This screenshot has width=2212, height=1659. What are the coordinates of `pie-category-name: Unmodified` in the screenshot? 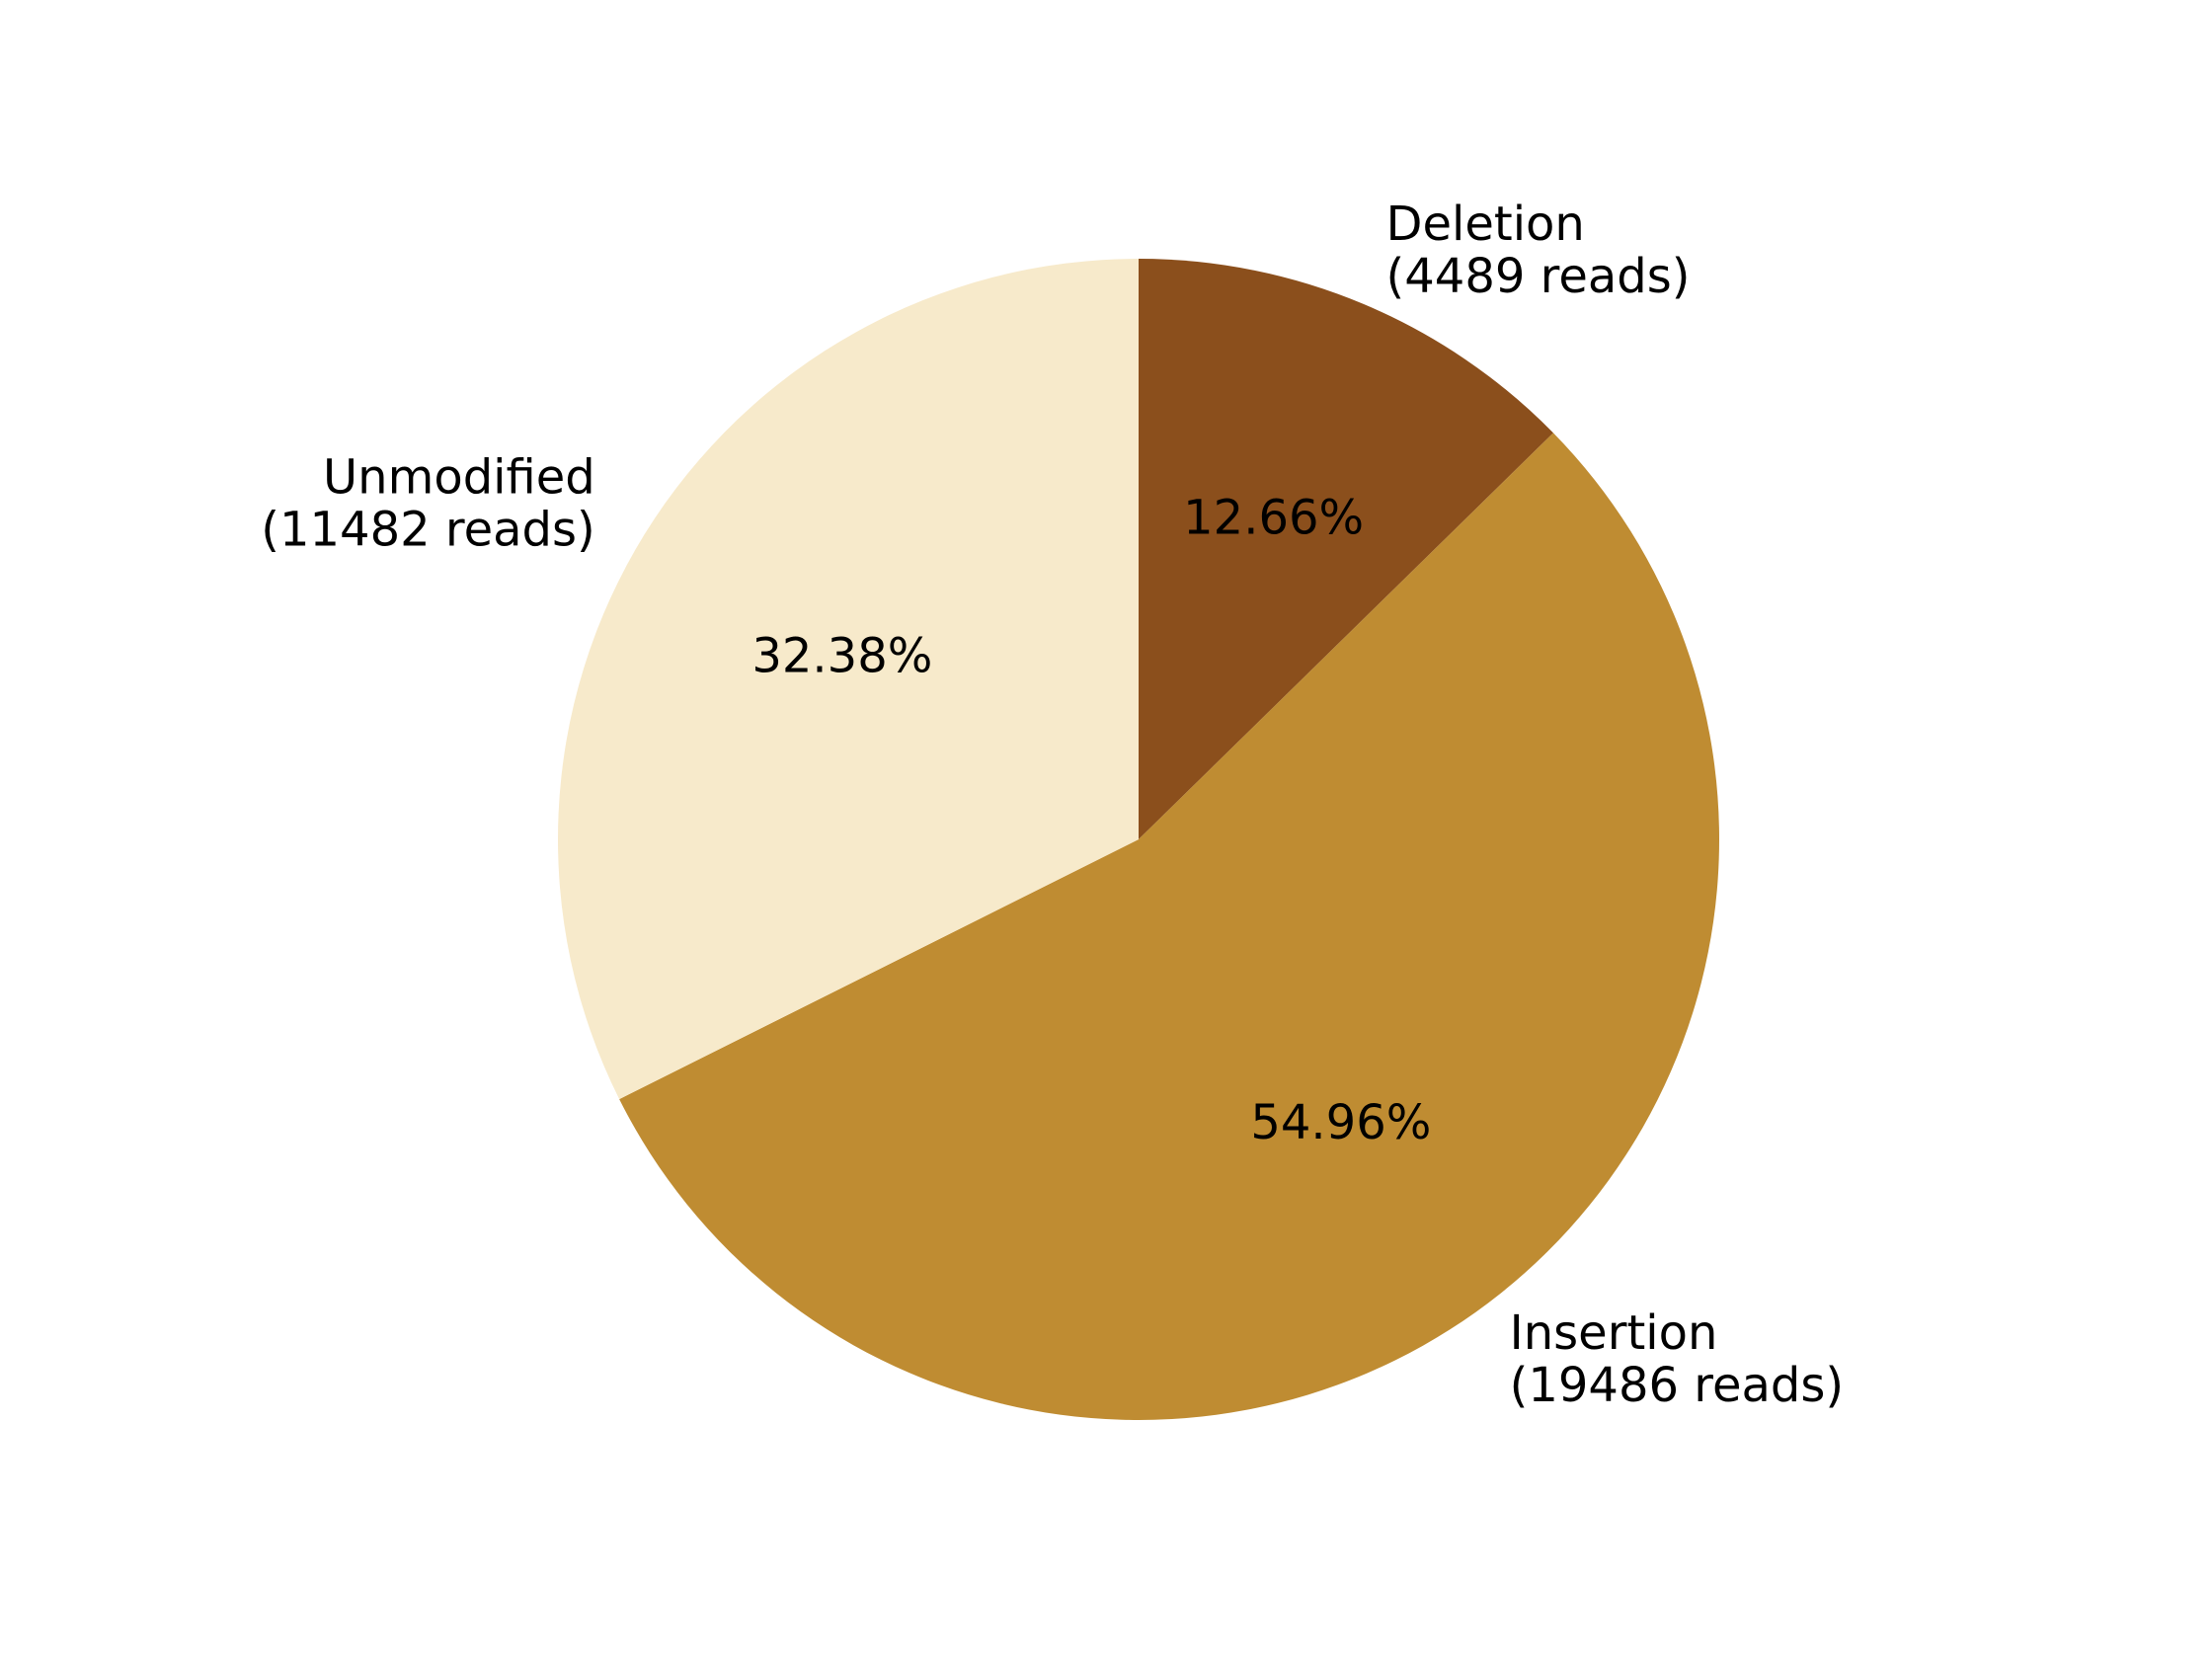 It's located at (459, 478).